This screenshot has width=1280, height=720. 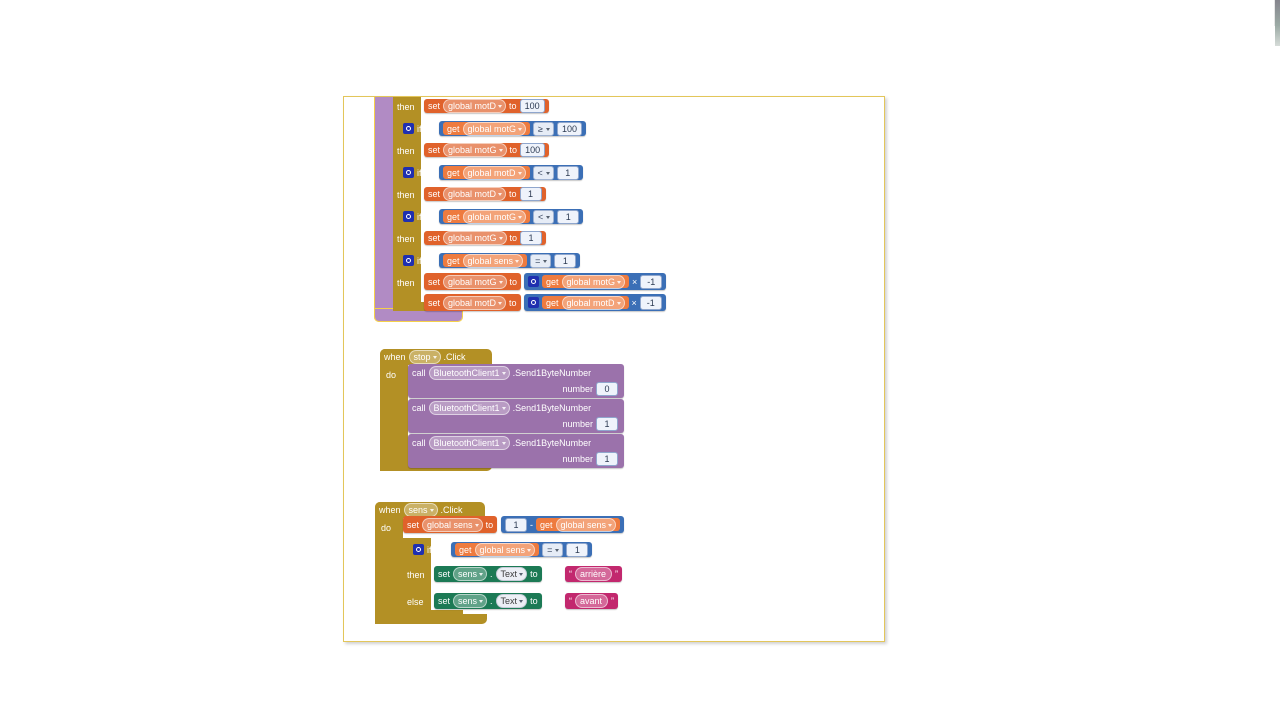 I want to click on if-row-2: if, so click(x=412, y=172).